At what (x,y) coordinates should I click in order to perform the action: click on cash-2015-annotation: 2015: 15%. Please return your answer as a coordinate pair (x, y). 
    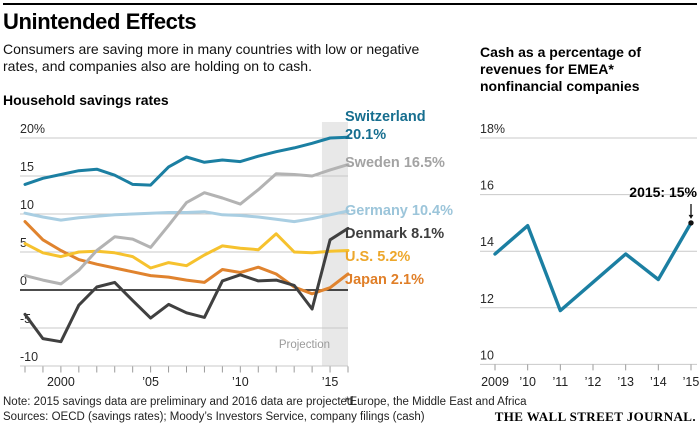
    Looking at the image, I should click on (663, 192).